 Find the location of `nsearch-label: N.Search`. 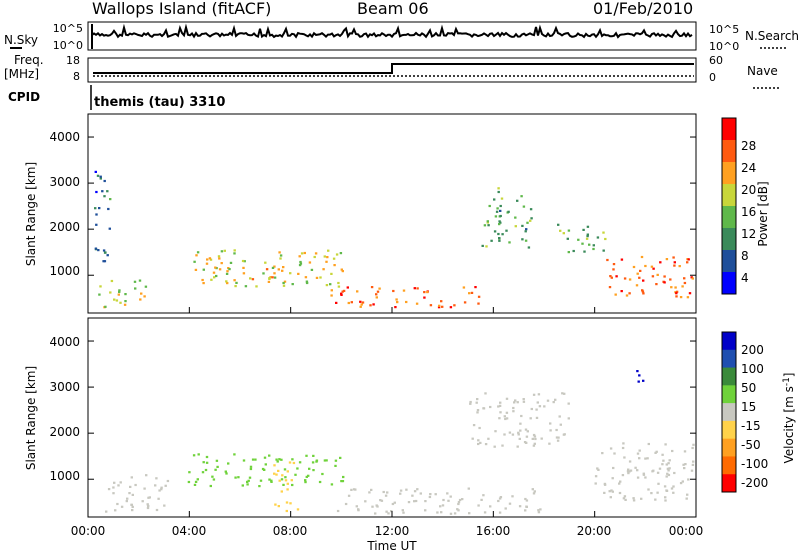

nsearch-label: N.Search is located at coordinates (772, 36).